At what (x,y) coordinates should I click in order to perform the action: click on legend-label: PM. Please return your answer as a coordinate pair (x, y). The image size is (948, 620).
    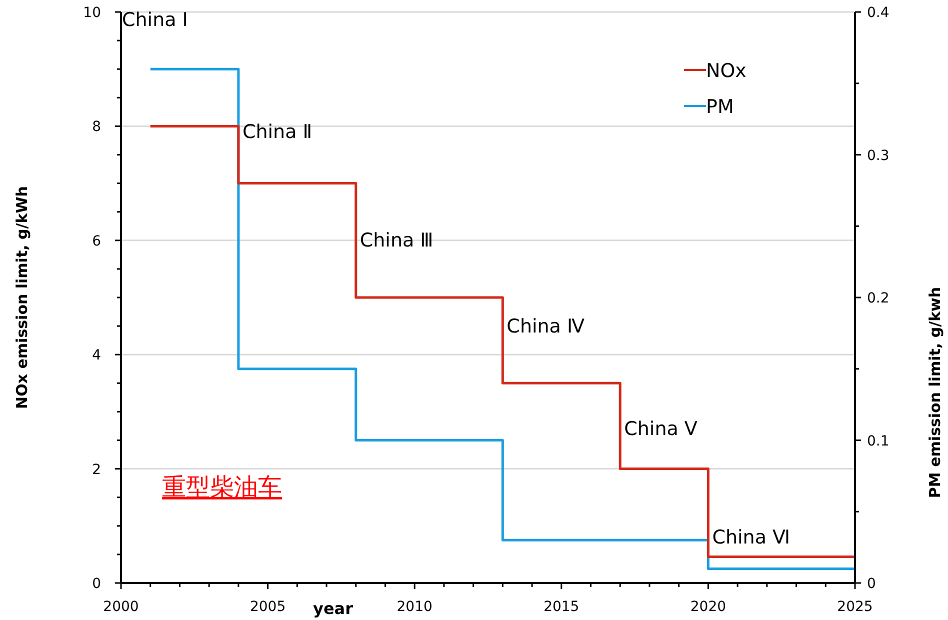
    Looking at the image, I should click on (720, 107).